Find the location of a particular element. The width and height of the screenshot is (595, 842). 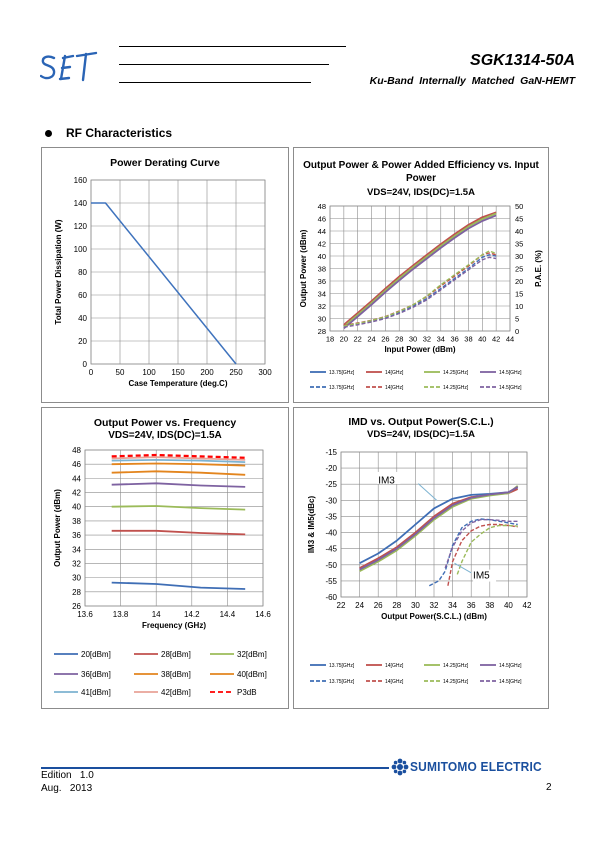

legend-label: 28[dBm] is located at coordinates (176, 654).